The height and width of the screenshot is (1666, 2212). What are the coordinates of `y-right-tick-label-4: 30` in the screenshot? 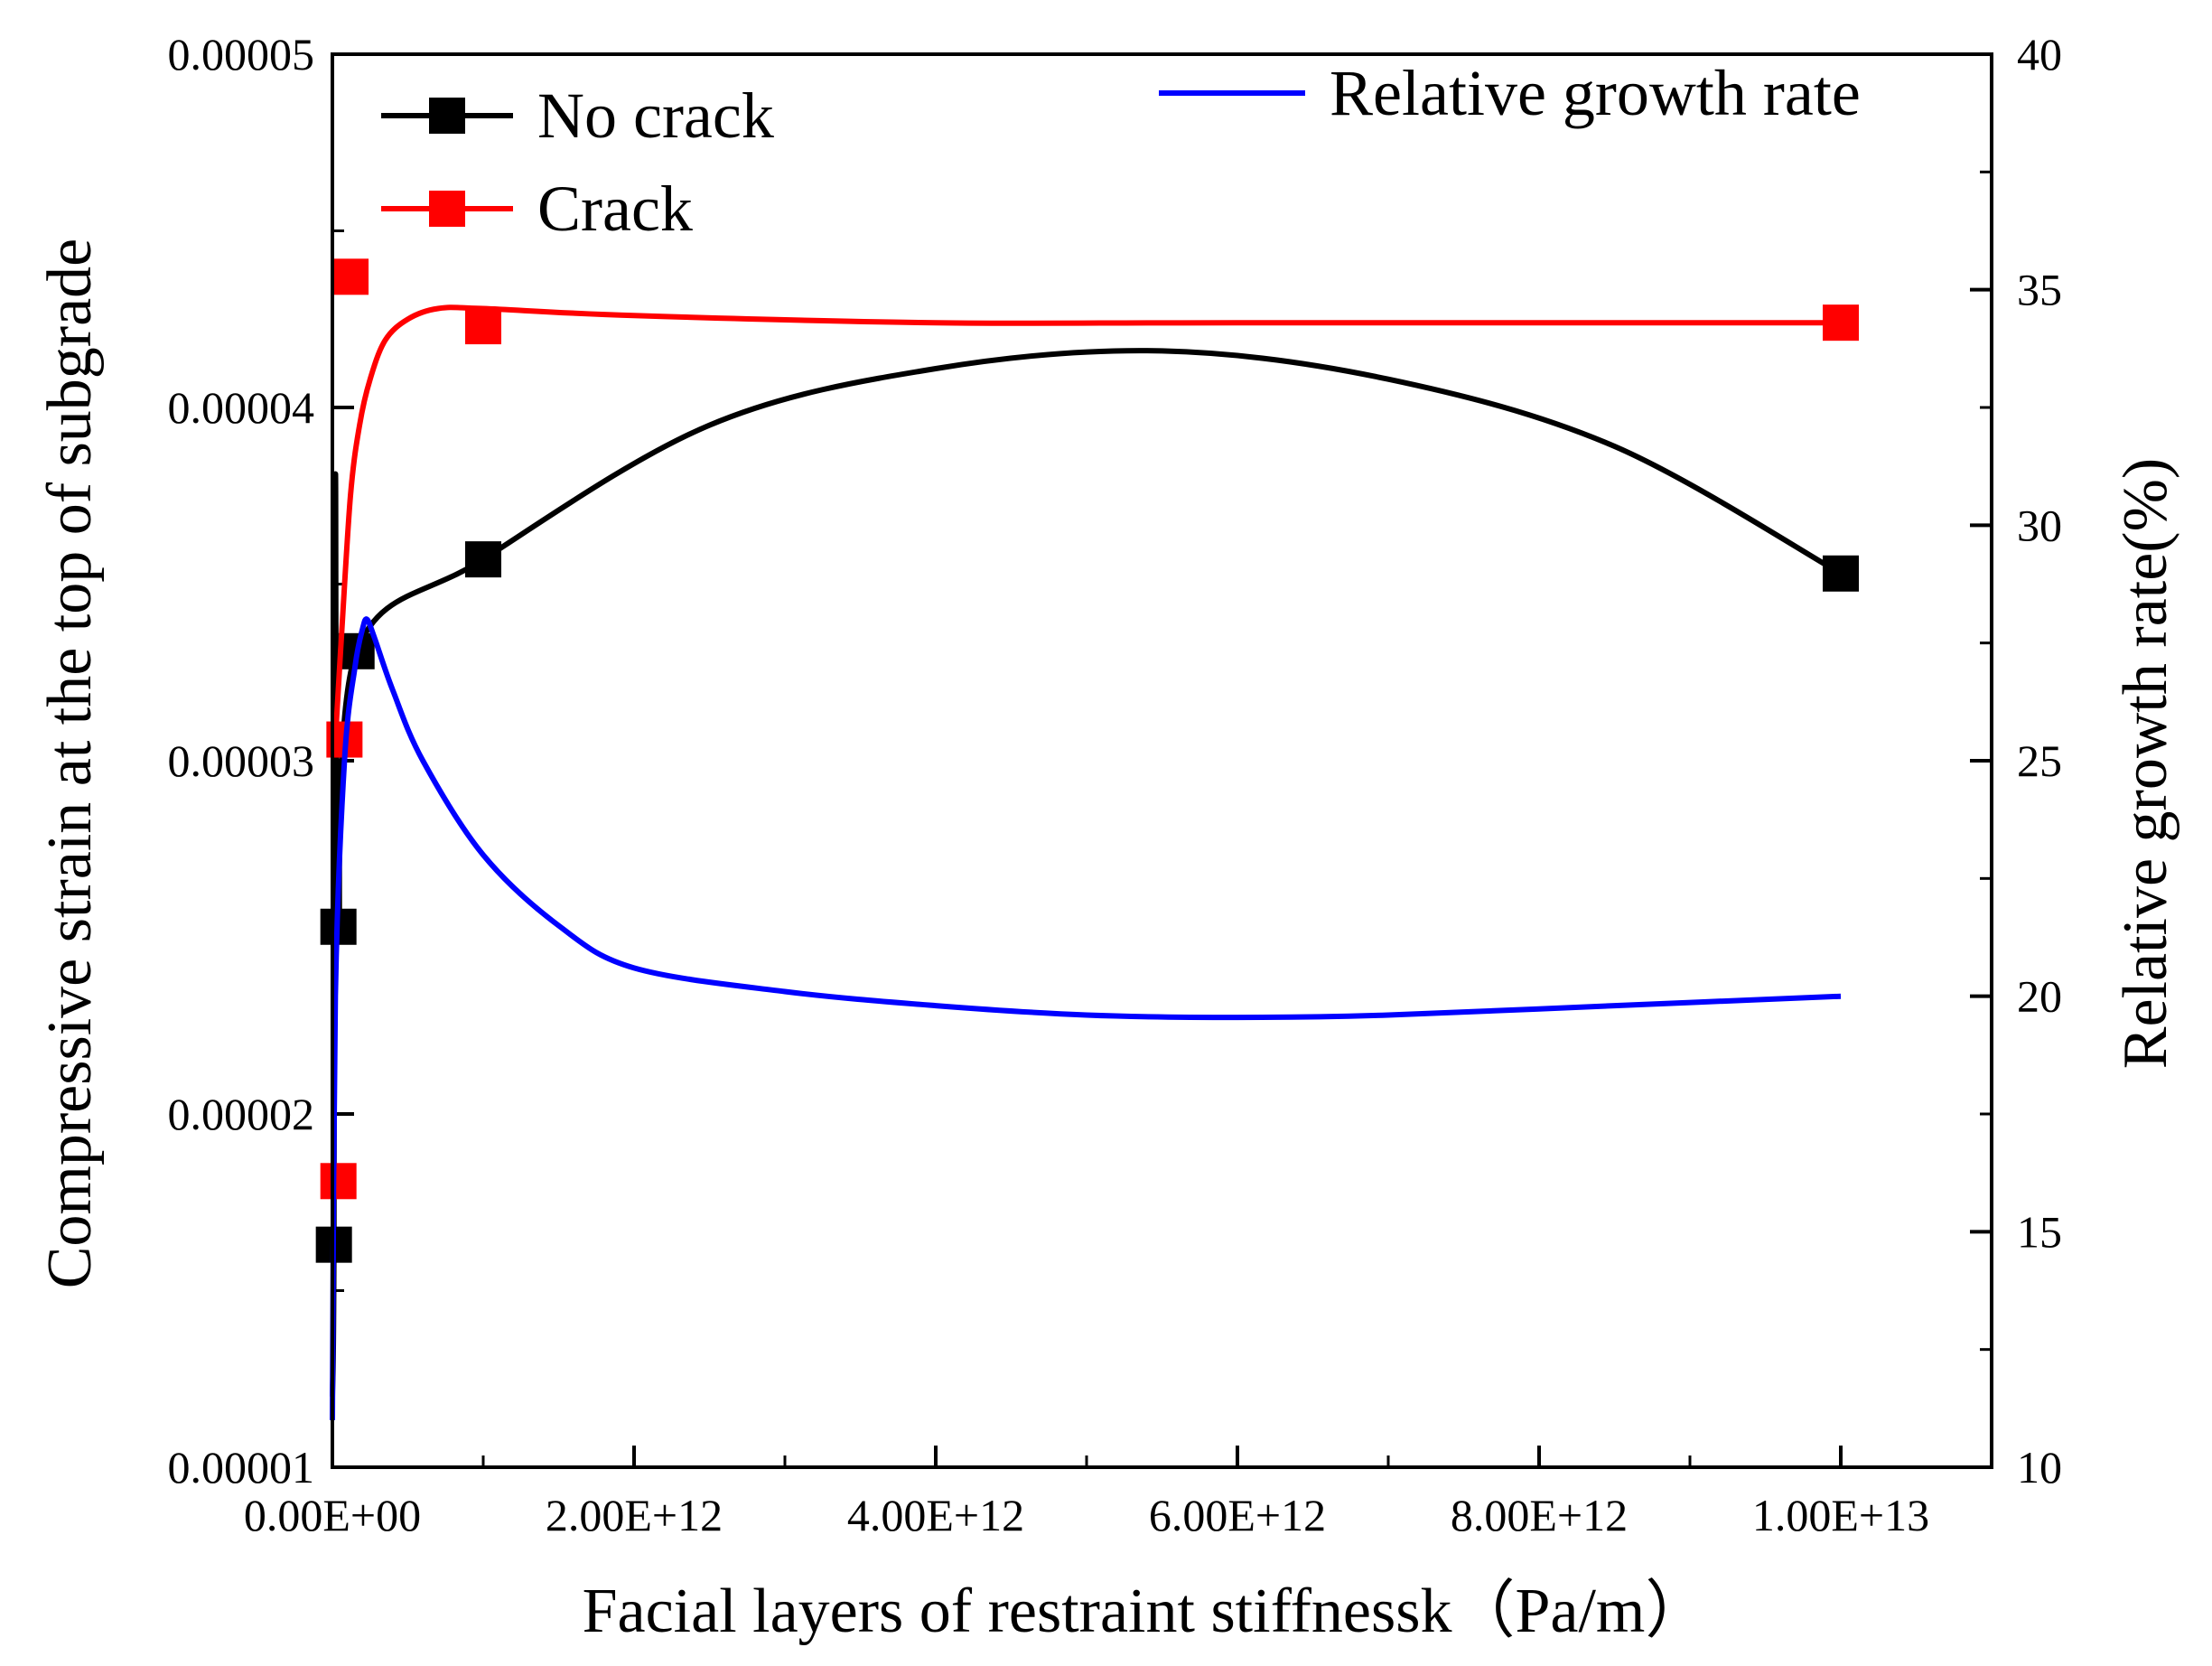 It's located at (2040, 525).